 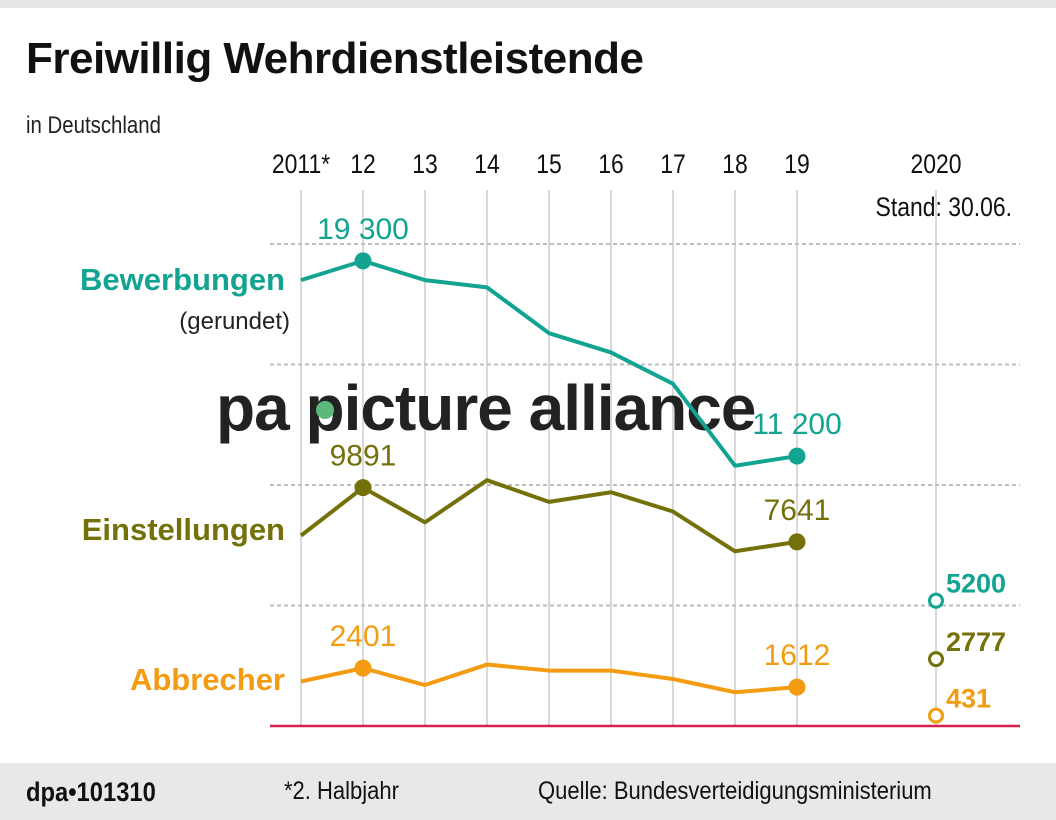 I want to click on footnote: *2. Halbjahr, so click(x=341, y=791).